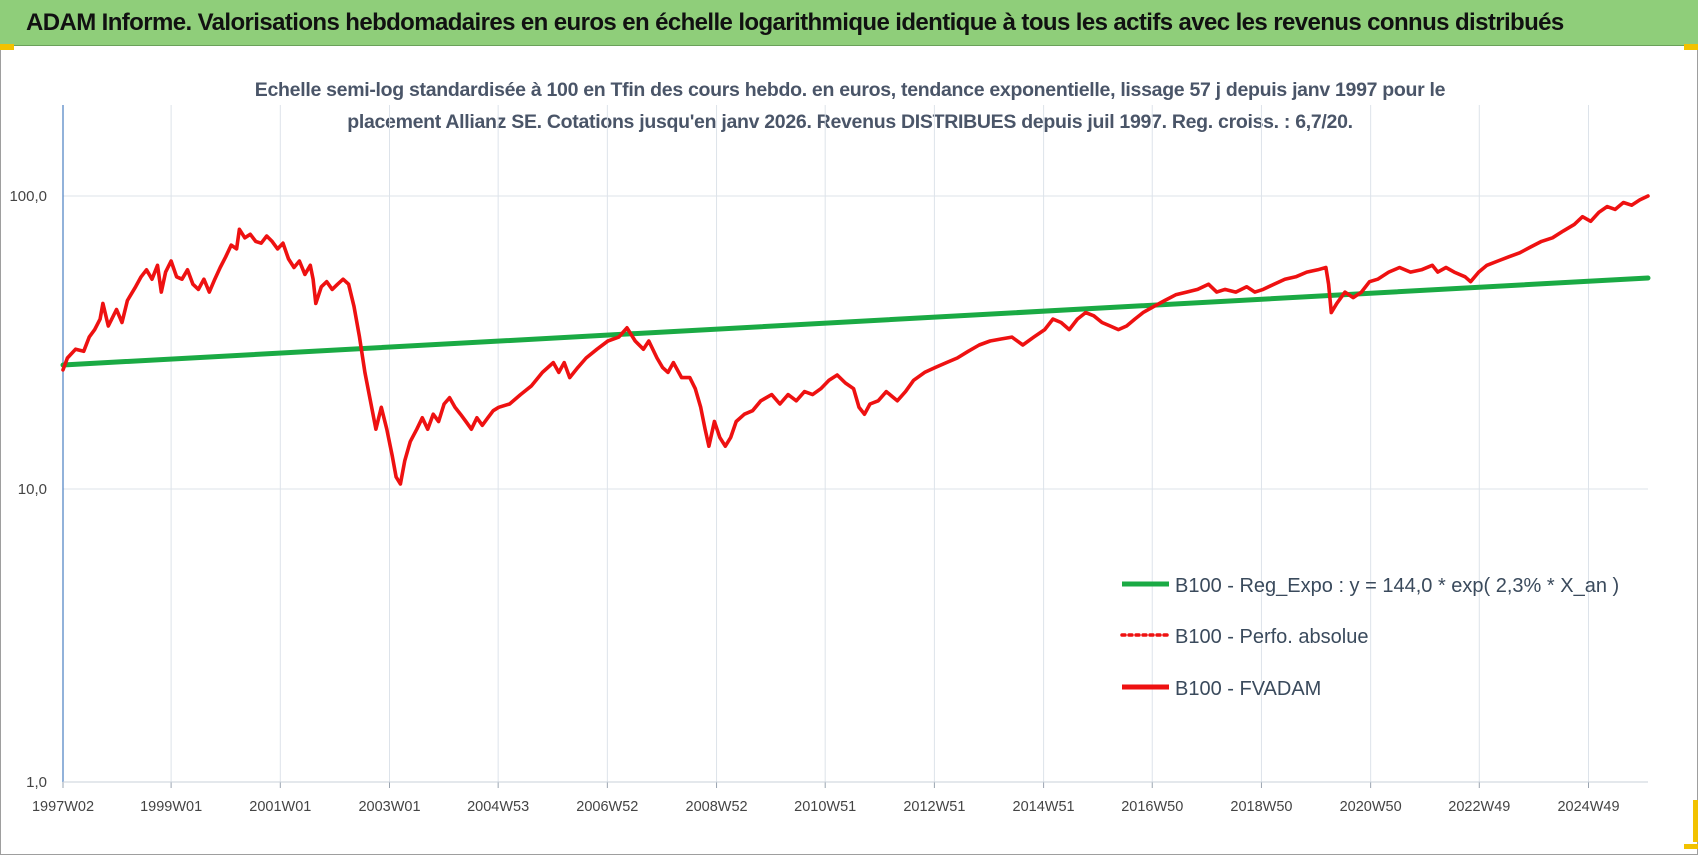 This screenshot has width=1698, height=855. I want to click on x-tick-label: 2008W52, so click(717, 807).